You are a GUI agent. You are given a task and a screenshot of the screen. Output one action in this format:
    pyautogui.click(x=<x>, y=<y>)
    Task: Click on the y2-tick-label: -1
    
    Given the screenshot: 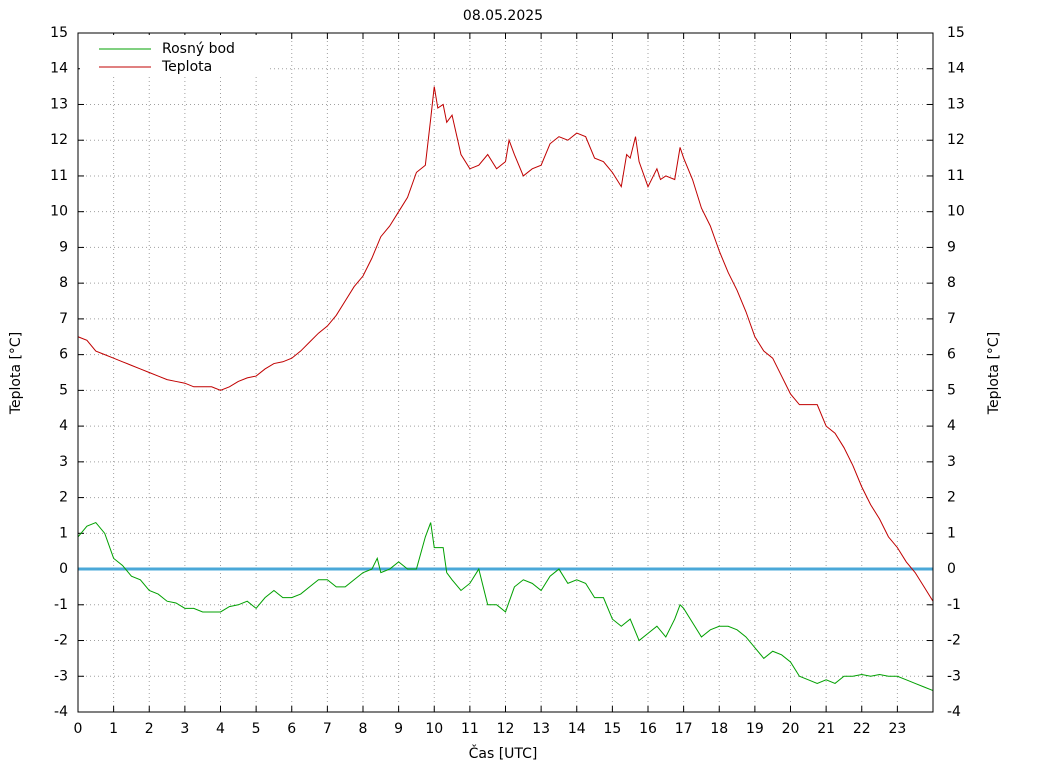 What is the action you would take?
    pyautogui.click(x=954, y=605)
    